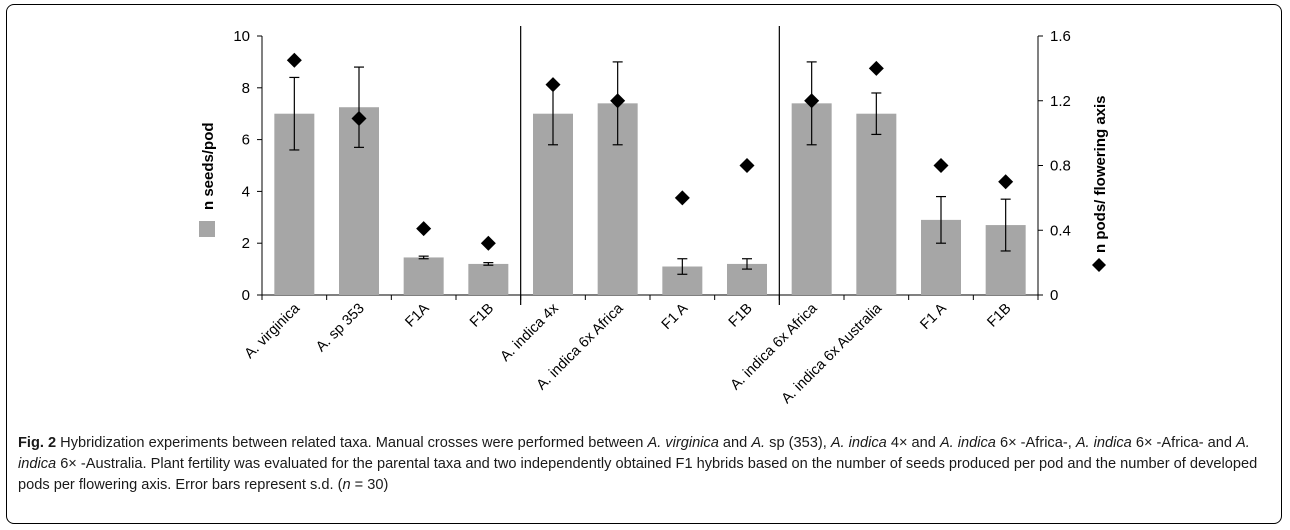 This screenshot has height=530, width=1290. Describe the element at coordinates (758, 443) in the screenshot. I see `caption-segment: A.` at that location.